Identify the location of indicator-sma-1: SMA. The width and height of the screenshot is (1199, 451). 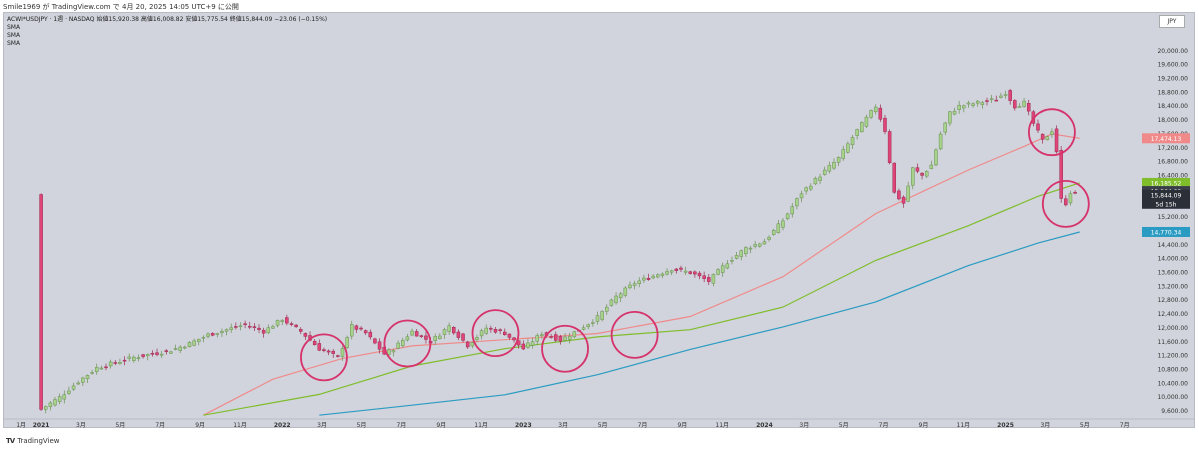
(14, 27).